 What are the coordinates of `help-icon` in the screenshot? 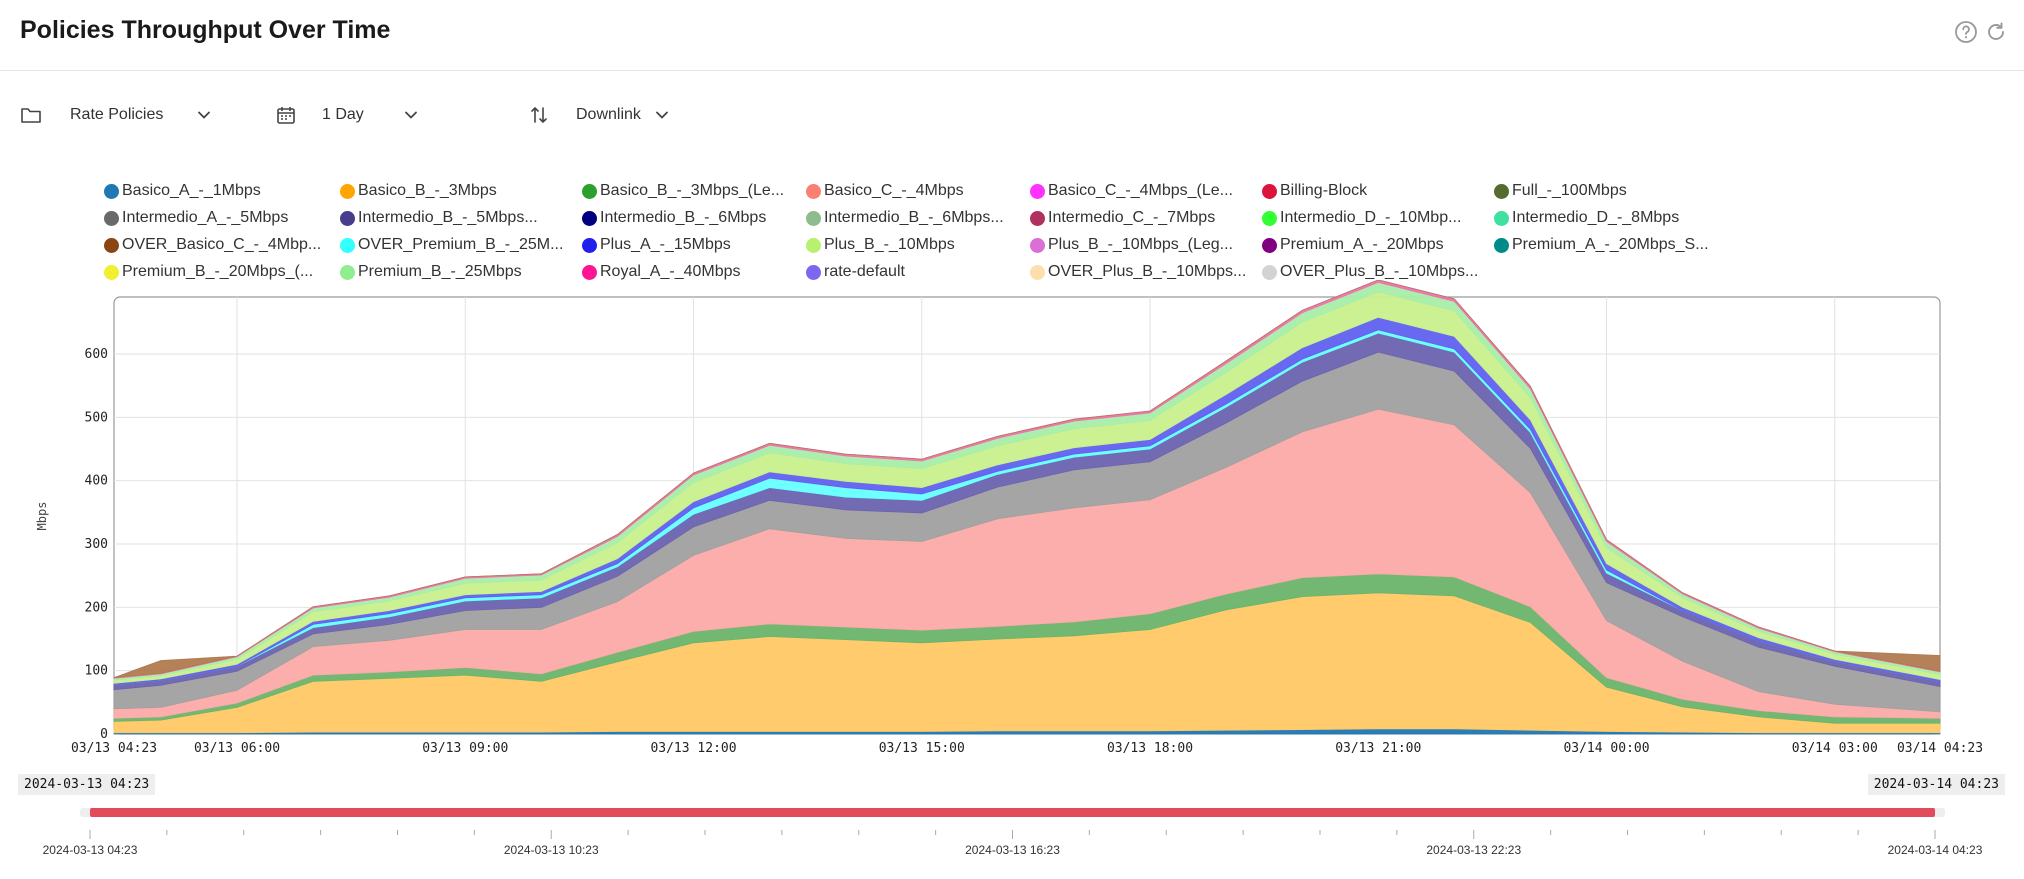 It's located at (1966, 32).